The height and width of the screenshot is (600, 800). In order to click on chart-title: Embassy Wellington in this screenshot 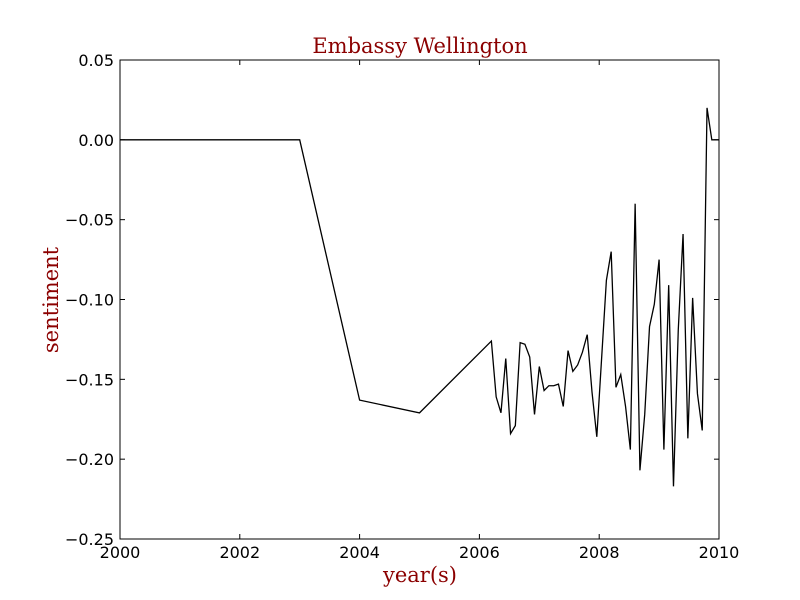, I will do `click(419, 46)`.